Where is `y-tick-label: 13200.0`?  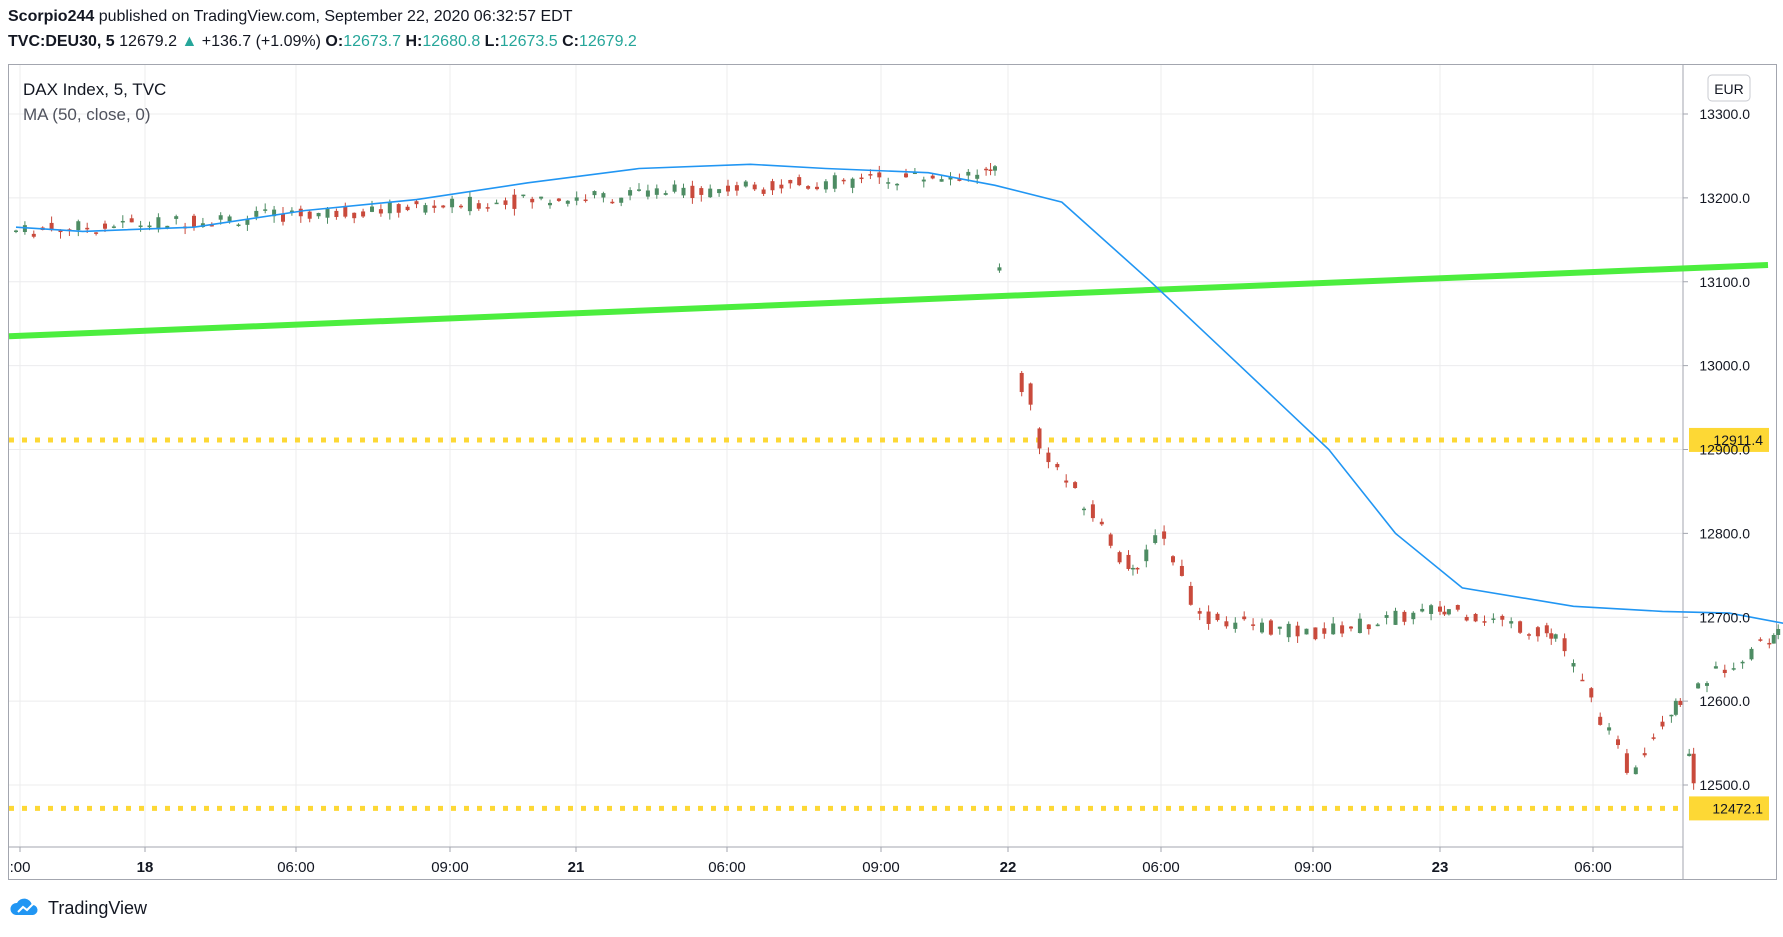
y-tick-label: 13200.0 is located at coordinates (1724, 198).